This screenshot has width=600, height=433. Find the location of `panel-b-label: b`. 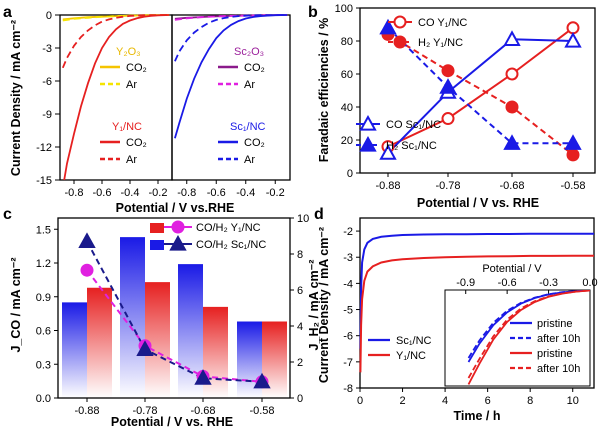

panel-b-label: b is located at coordinates (313, 12).